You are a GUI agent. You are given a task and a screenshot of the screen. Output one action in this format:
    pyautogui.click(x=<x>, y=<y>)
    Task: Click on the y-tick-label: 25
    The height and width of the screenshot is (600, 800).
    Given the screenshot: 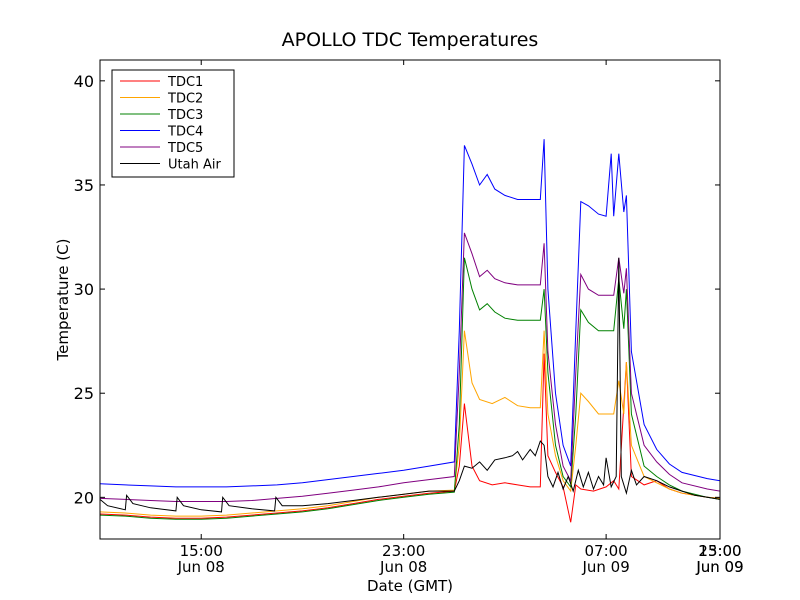 What is the action you would take?
    pyautogui.click(x=84, y=393)
    